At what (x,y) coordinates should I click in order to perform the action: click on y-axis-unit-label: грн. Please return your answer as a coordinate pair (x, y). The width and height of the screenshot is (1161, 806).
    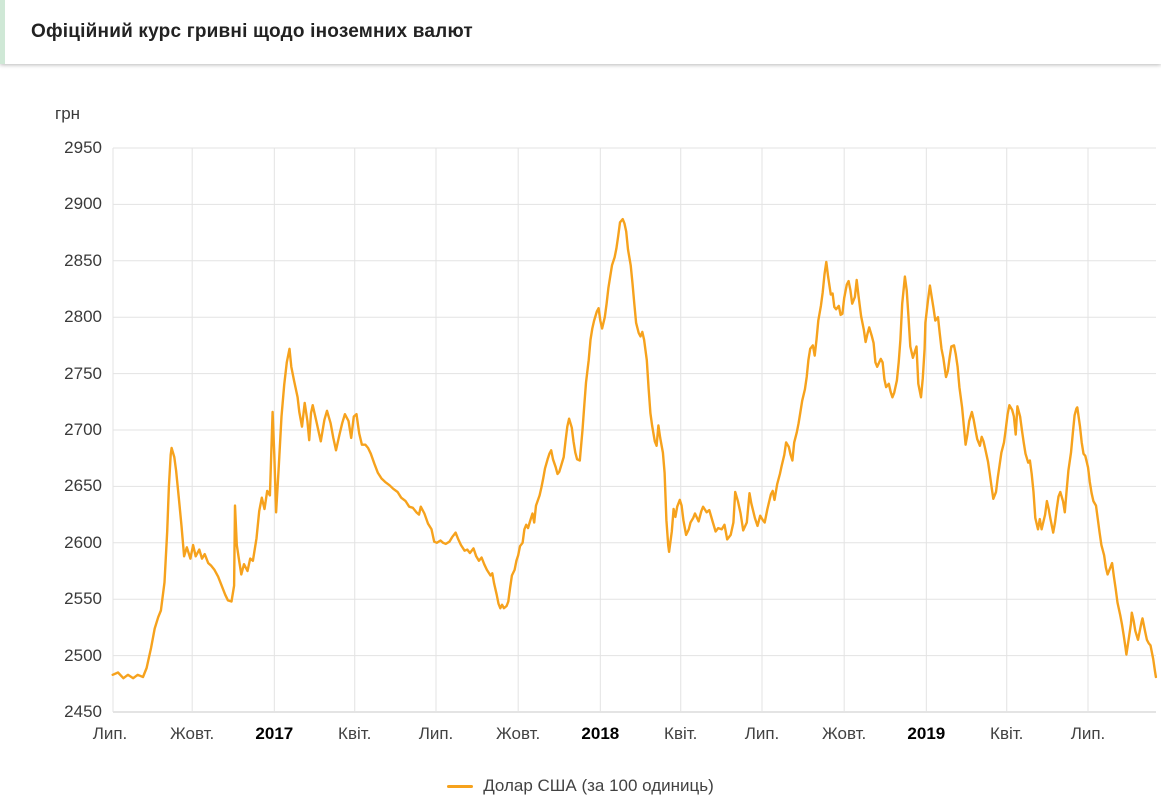
    Looking at the image, I should click on (68, 113).